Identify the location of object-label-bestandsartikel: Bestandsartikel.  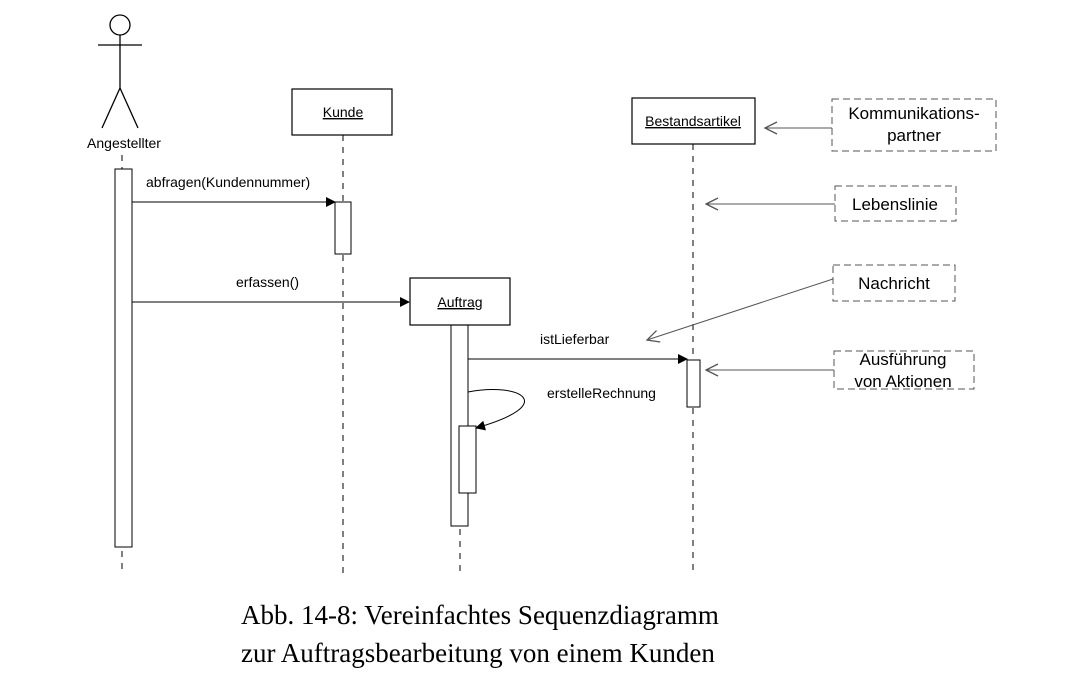
(693, 121).